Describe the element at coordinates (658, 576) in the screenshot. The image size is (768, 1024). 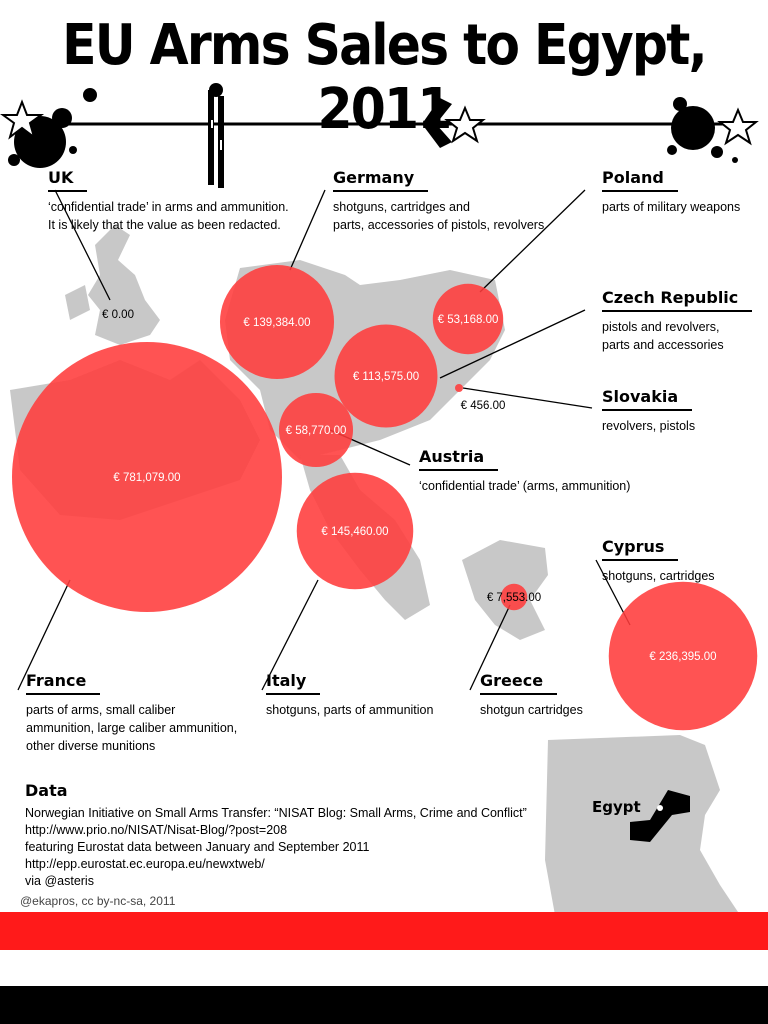
I see `country-desc: shotguns, cartridges` at that location.